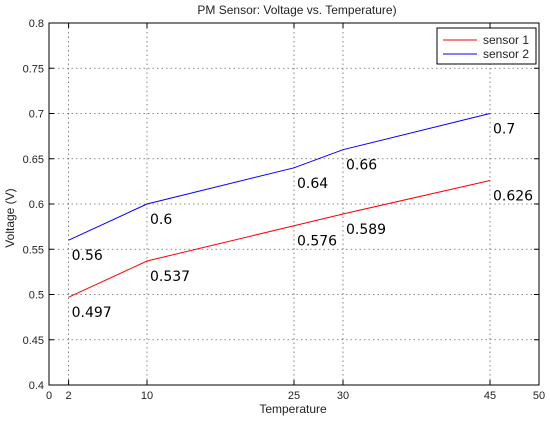 The image size is (550, 421). What do you see at coordinates (506, 54) in the screenshot?
I see `legend-entry: sensor 2` at bounding box center [506, 54].